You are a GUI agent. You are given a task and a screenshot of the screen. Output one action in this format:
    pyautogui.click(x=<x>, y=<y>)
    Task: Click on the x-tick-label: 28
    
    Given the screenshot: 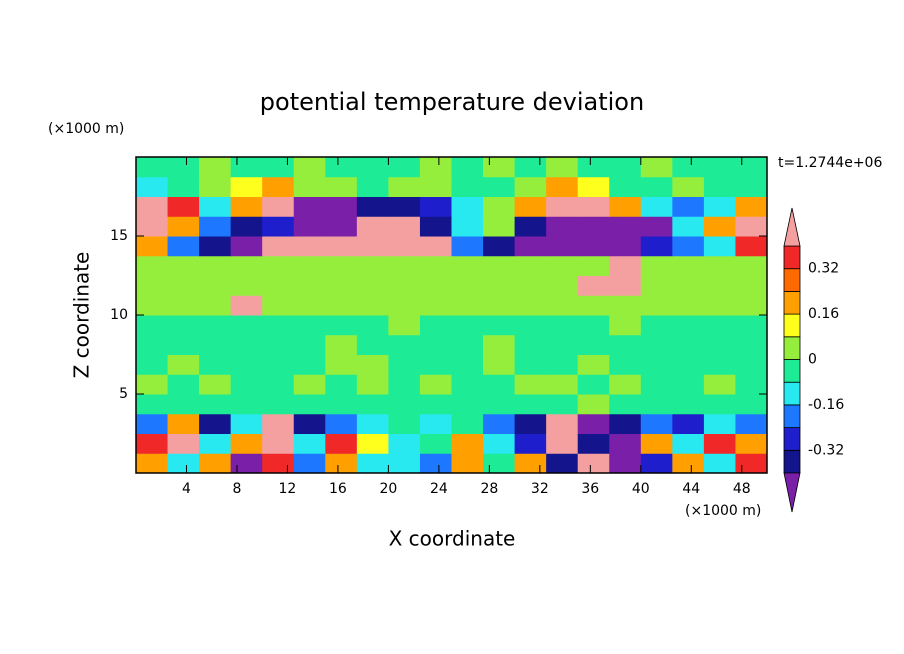 What is the action you would take?
    pyautogui.click(x=489, y=489)
    